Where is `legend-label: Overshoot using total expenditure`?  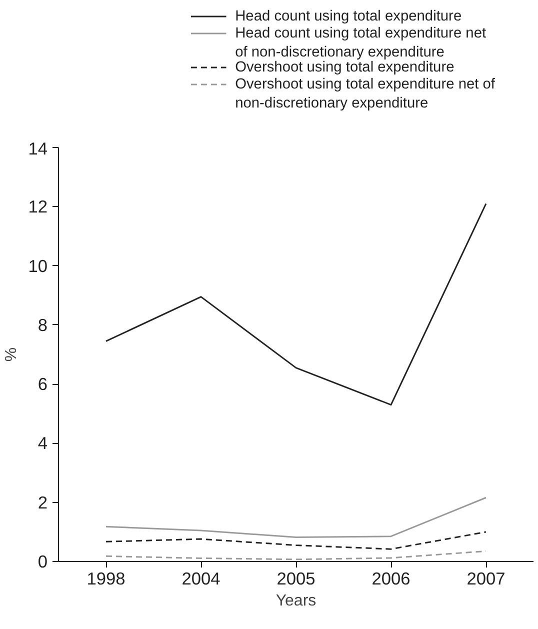
legend-label: Overshoot using total expenditure is located at coordinates (344, 68).